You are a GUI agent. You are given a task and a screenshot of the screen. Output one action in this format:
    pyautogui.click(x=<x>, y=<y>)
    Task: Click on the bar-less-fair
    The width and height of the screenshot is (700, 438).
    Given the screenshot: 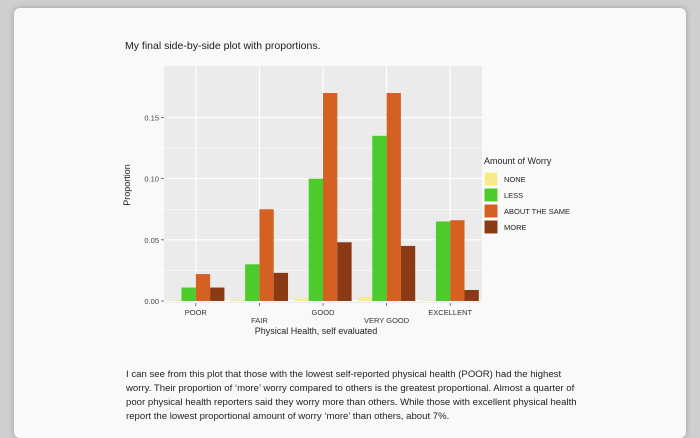 What is the action you would take?
    pyautogui.click(x=252, y=282)
    